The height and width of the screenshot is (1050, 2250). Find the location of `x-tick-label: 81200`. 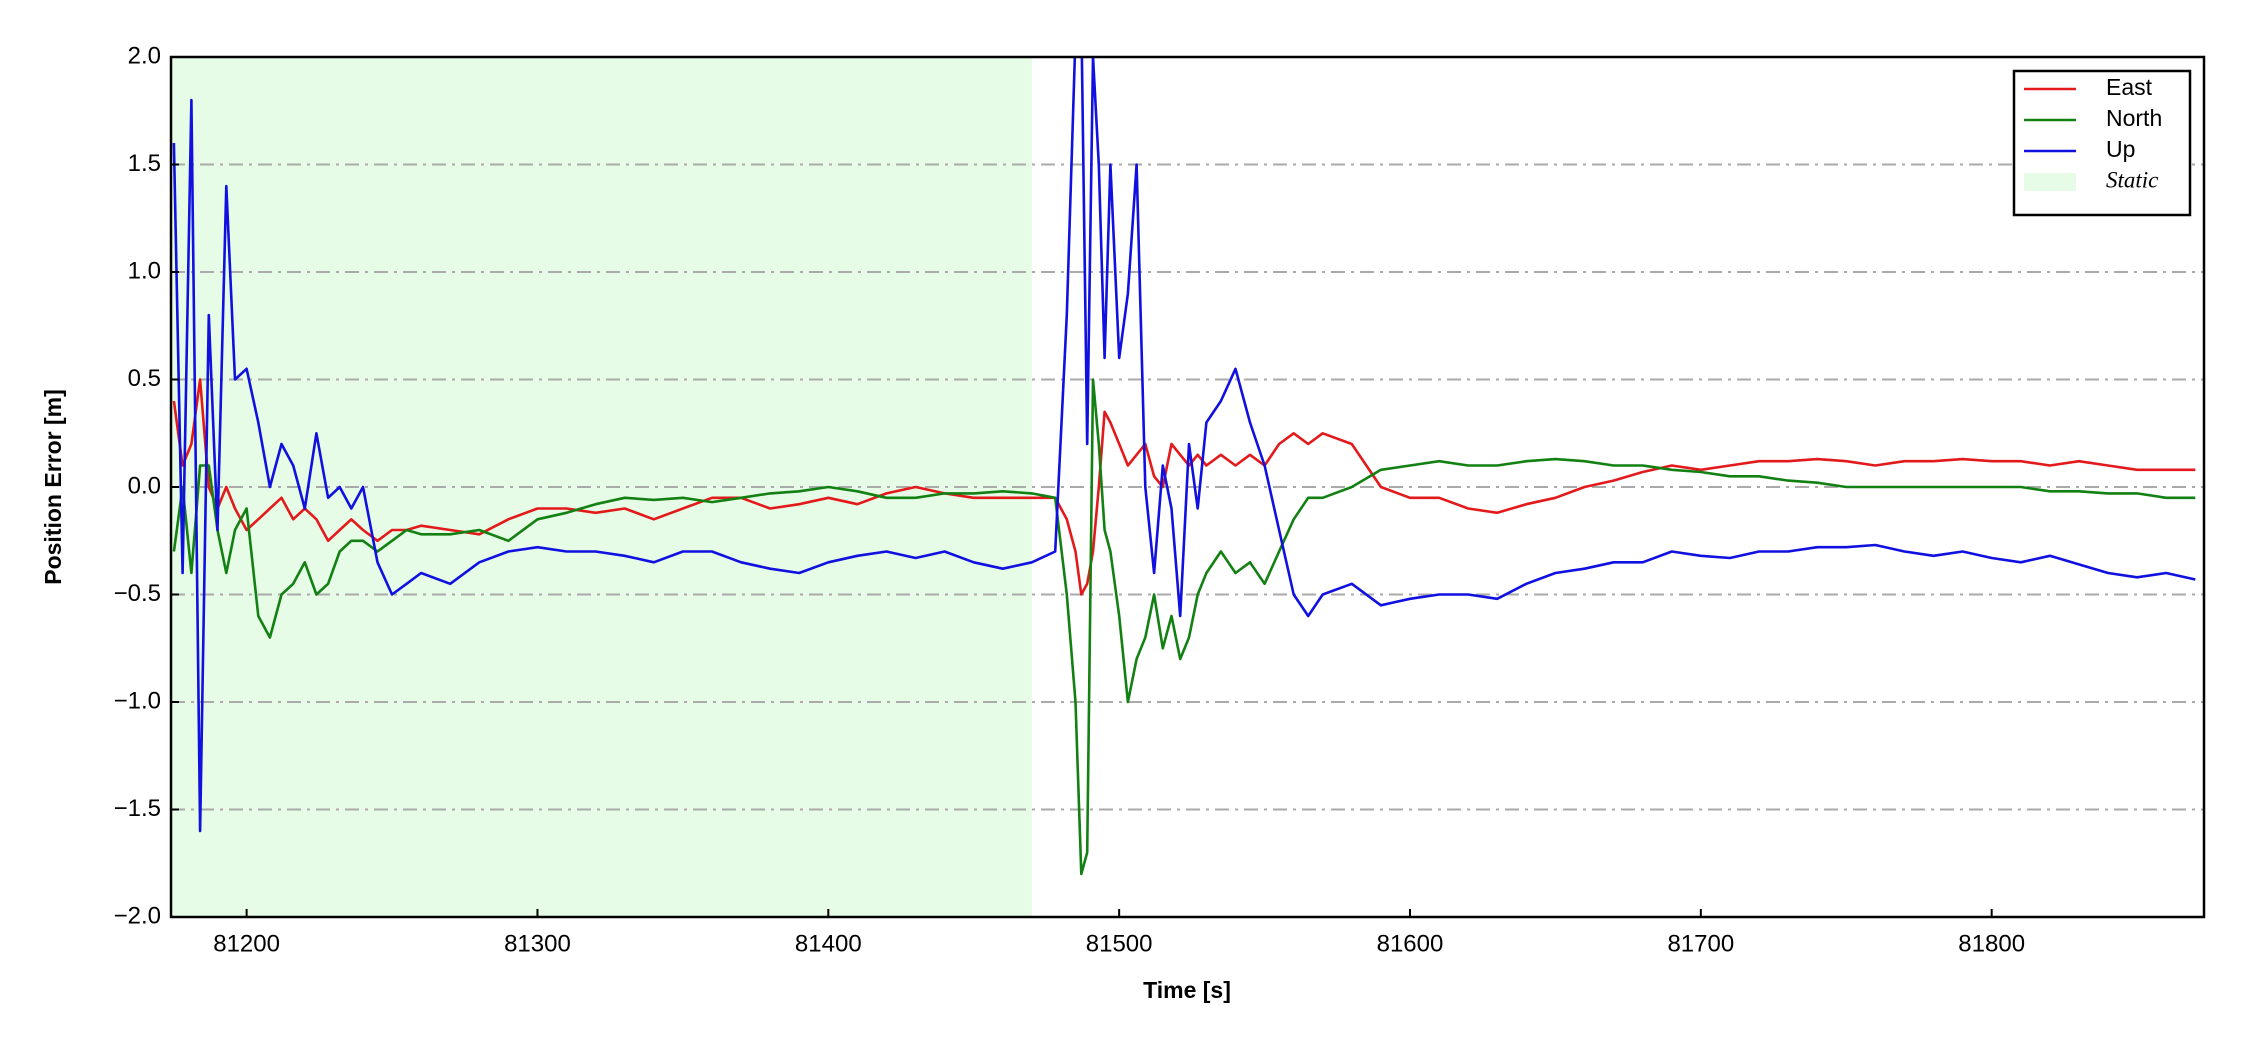

x-tick-label: 81200 is located at coordinates (246, 943).